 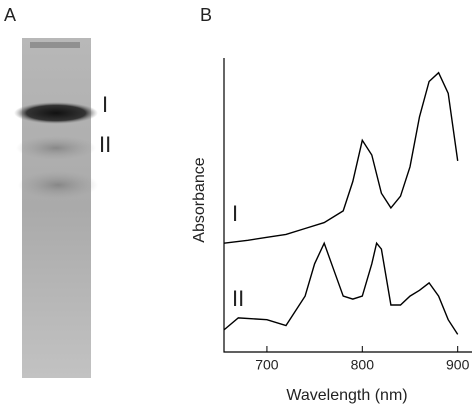 What do you see at coordinates (105, 144) in the screenshot?
I see `band-label: II` at bounding box center [105, 144].